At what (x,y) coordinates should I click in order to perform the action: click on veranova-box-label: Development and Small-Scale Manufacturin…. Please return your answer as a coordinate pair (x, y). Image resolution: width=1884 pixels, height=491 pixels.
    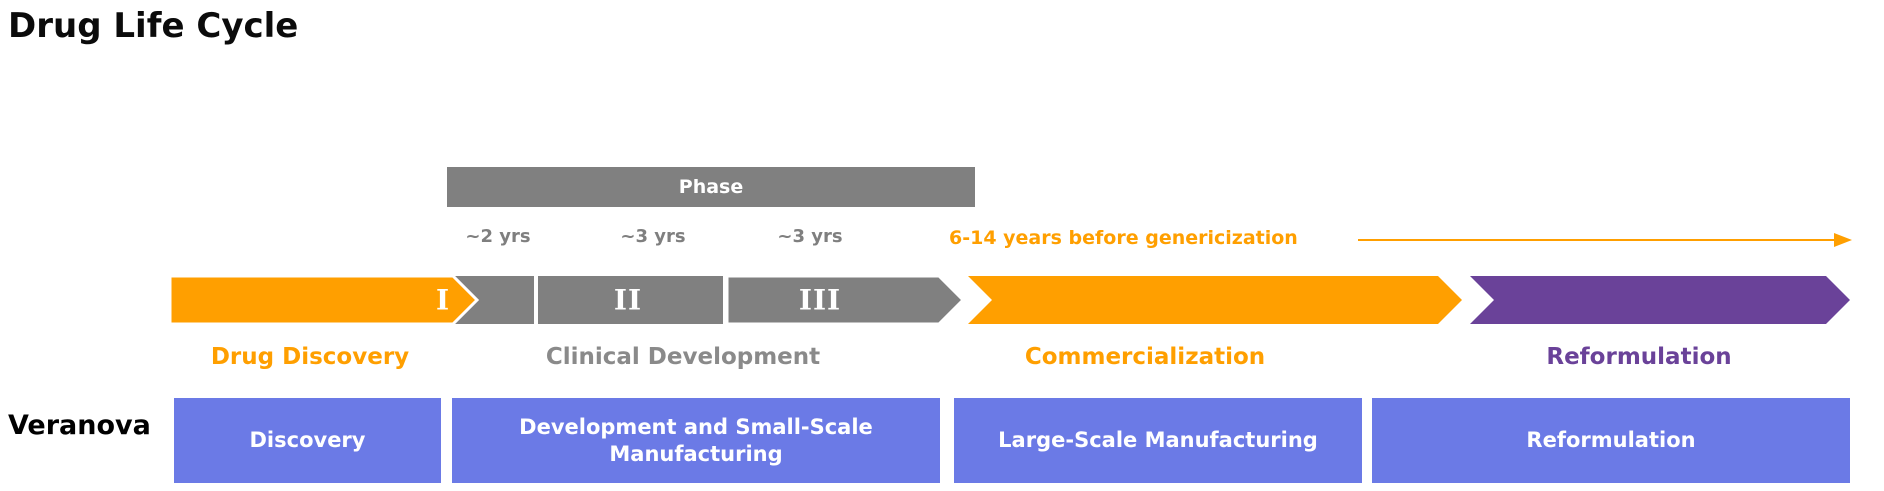
    Looking at the image, I should click on (696, 440).